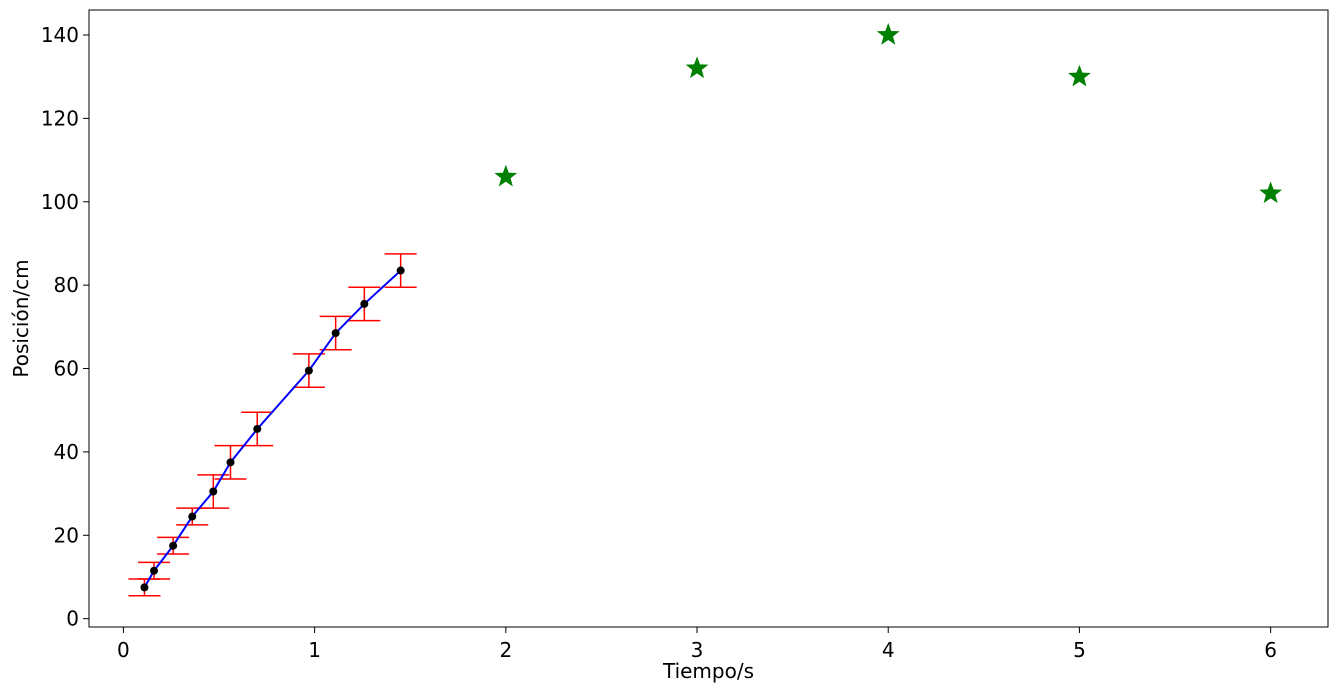  What do you see at coordinates (314, 650) in the screenshot?
I see `x-tick-label: 1` at bounding box center [314, 650].